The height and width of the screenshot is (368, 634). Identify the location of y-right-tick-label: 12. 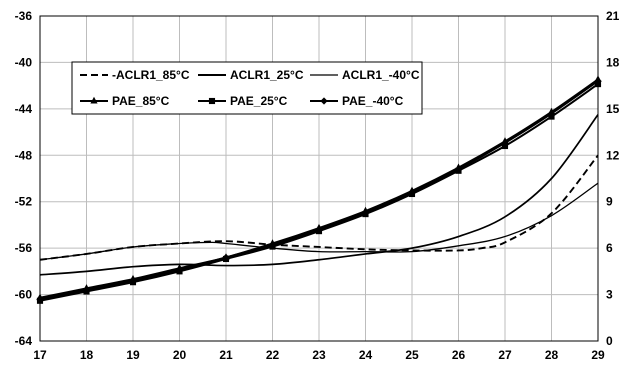
(613, 155).